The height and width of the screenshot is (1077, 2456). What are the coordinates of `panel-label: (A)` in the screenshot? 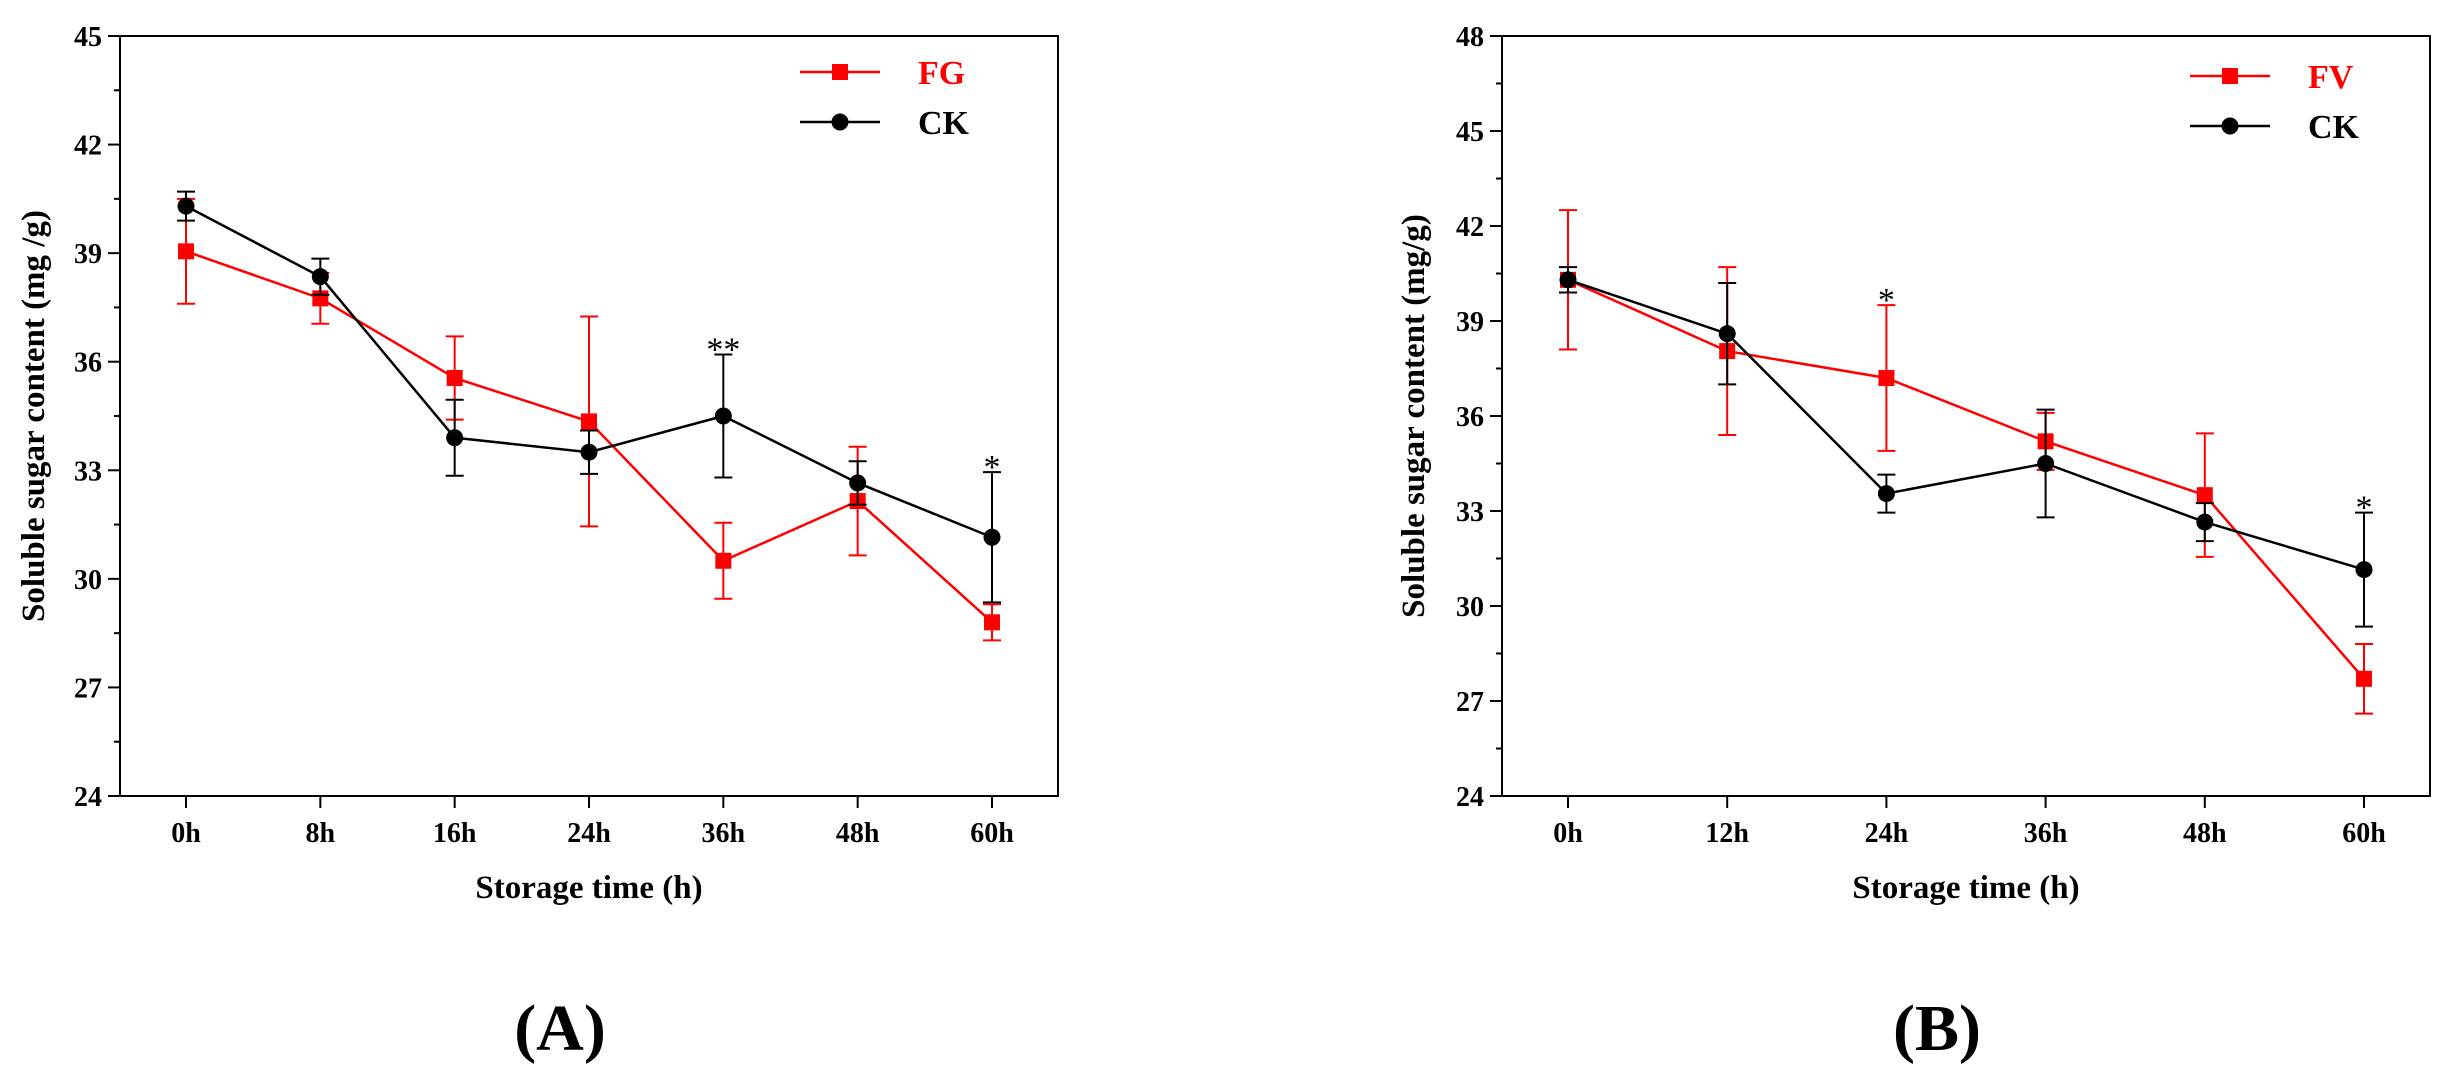 It's located at (560, 1028).